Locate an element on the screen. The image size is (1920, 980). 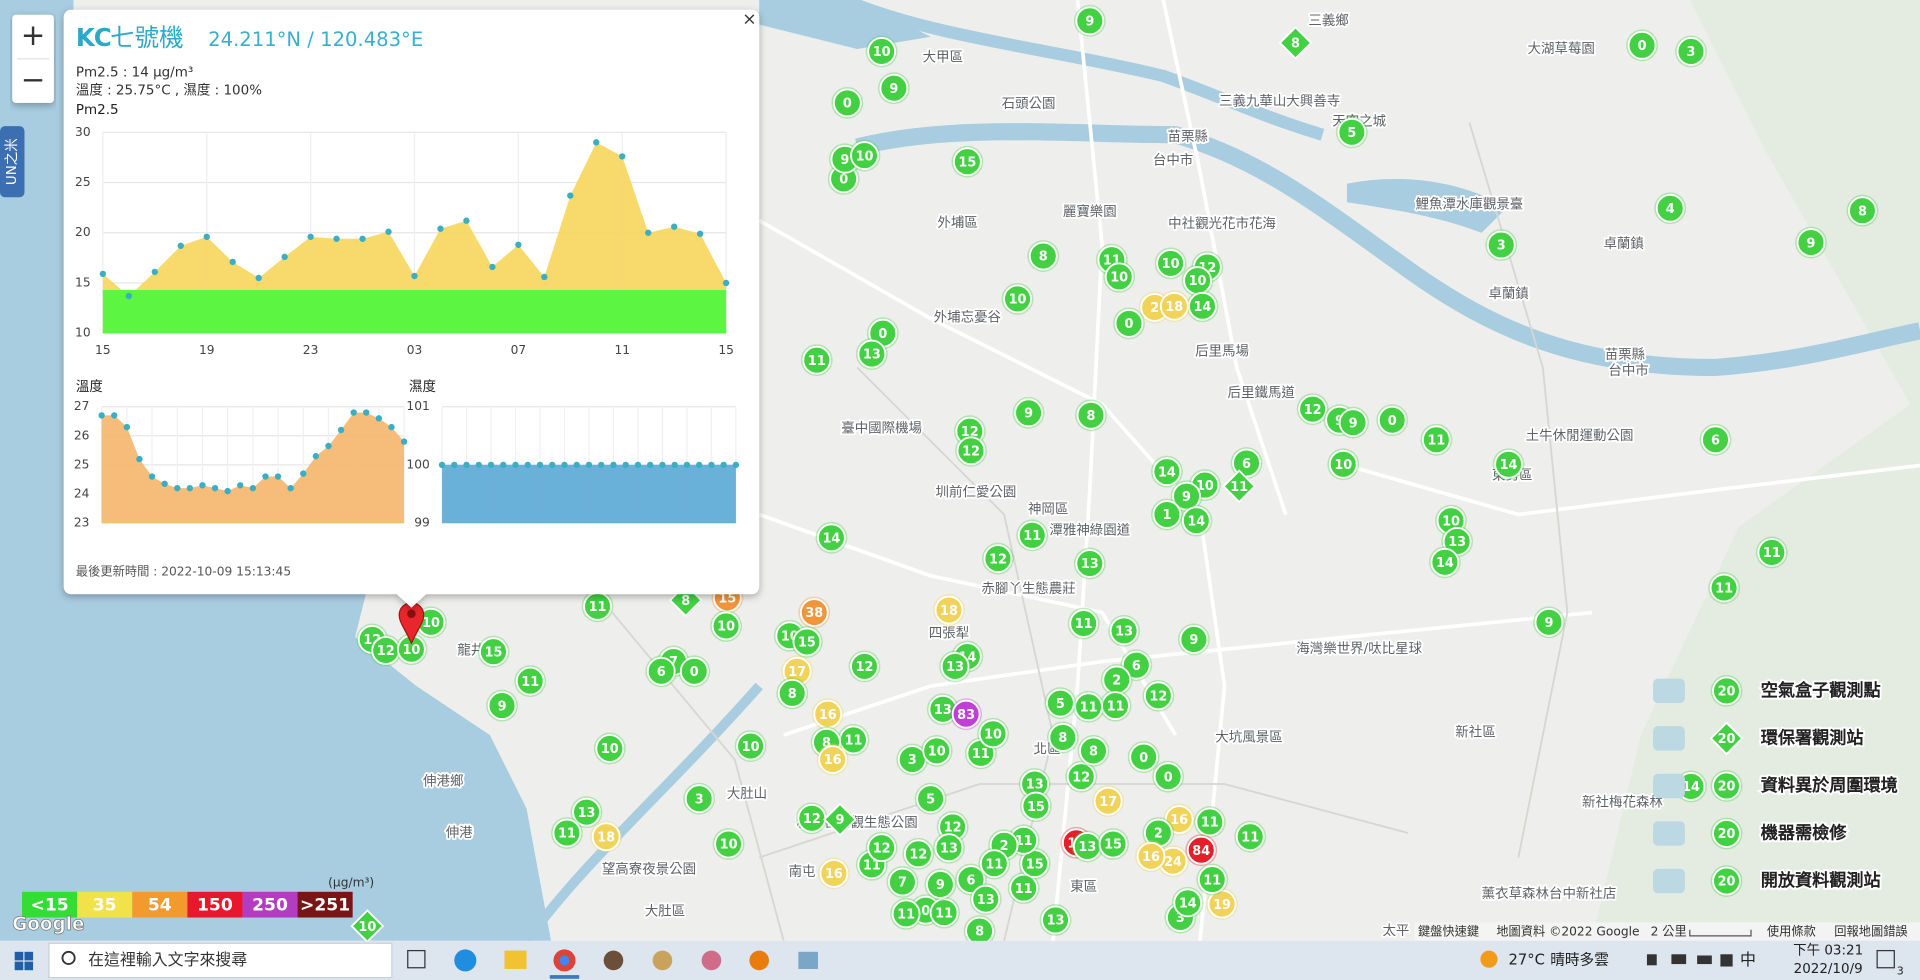
station-marker: 24 is located at coordinates (1173, 861).